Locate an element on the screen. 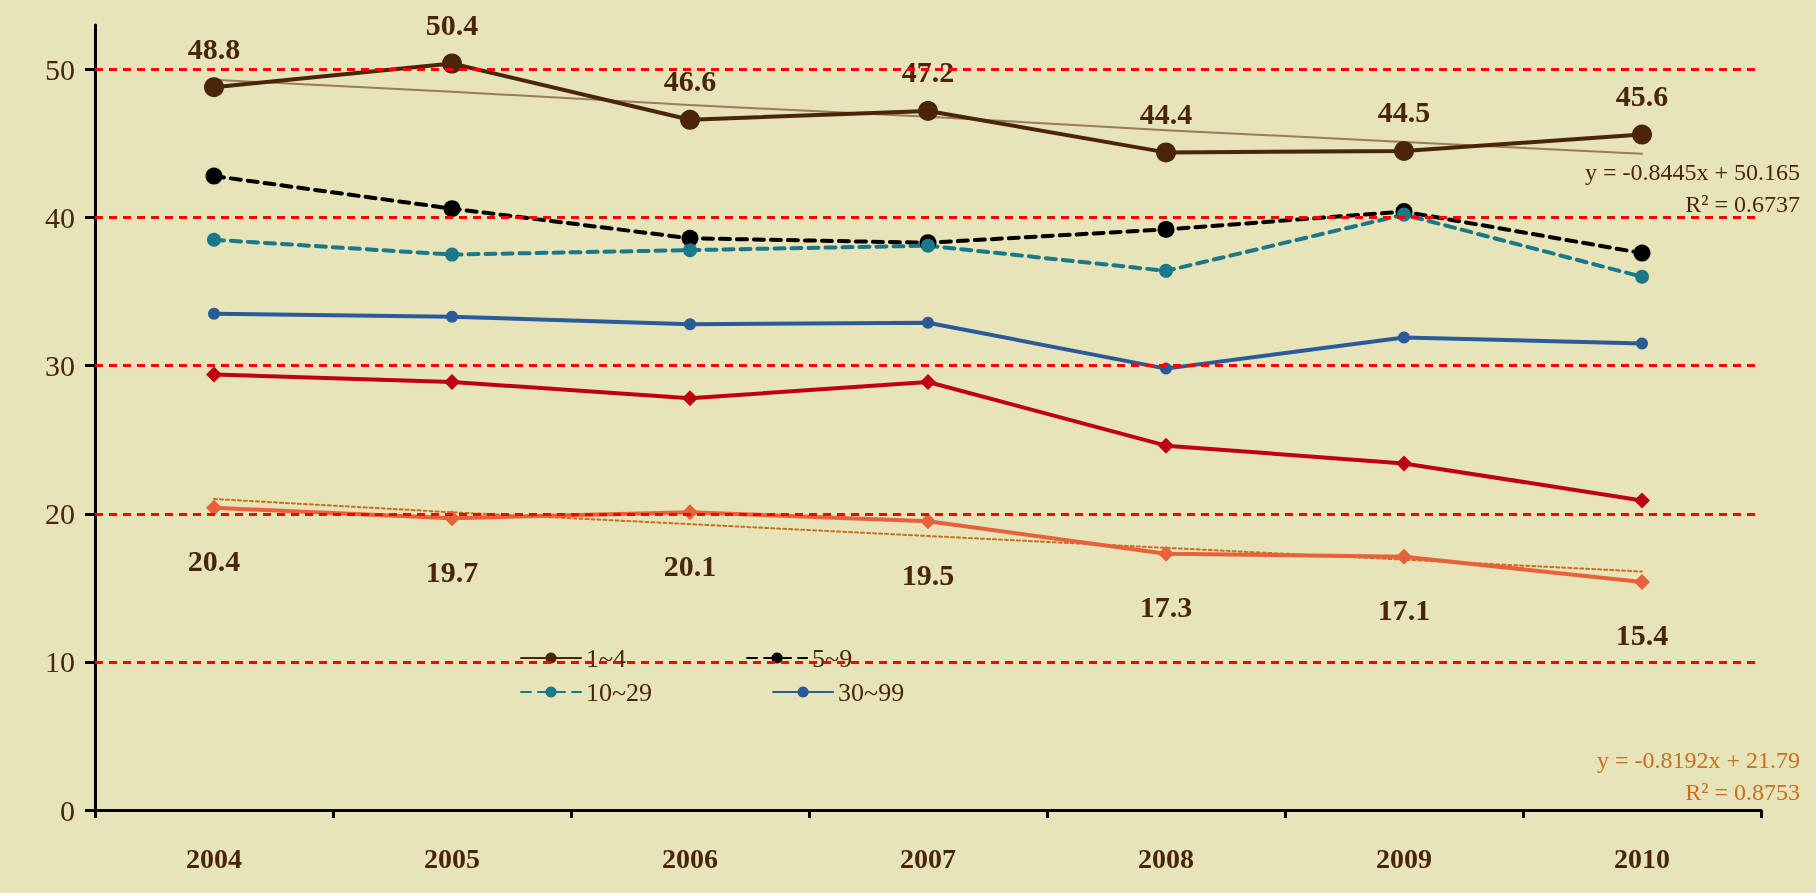 Image resolution: width=1816 pixels, height=893 pixels. annotation: y = -0.8445x + 50.165 is located at coordinates (1692, 172).